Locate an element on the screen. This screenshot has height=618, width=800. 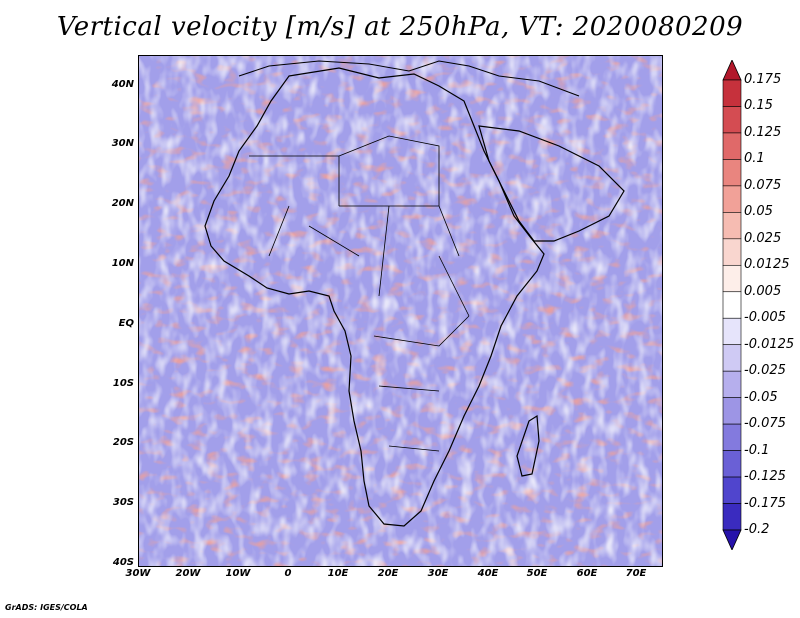
colorbar is located at coordinates (732, 305).